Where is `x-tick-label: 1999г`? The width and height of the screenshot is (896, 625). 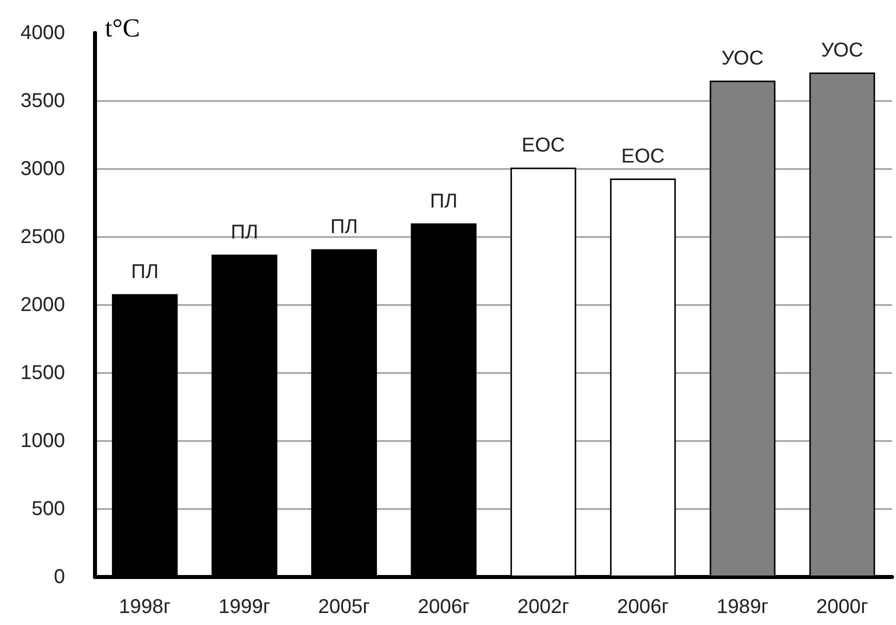
x-tick-label: 1999г is located at coordinates (244, 607).